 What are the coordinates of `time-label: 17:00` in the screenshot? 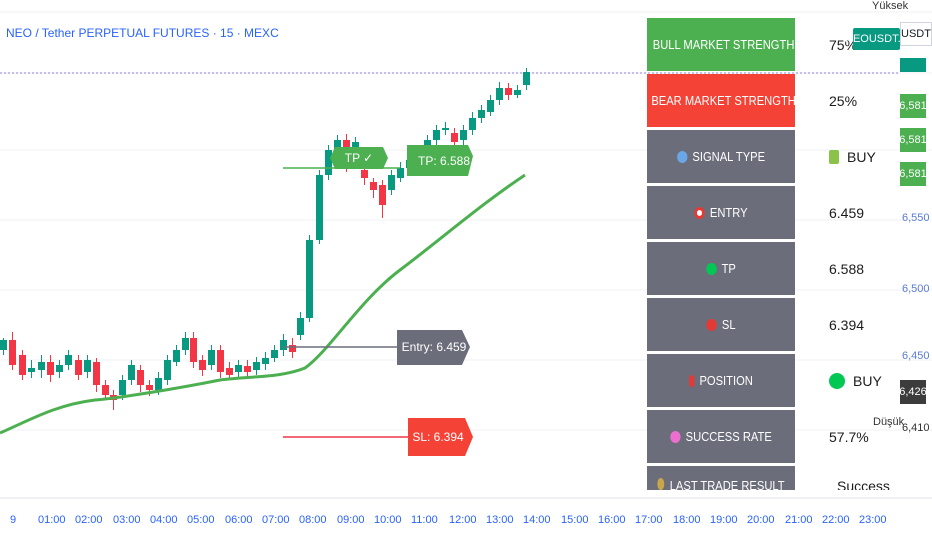 It's located at (649, 520).